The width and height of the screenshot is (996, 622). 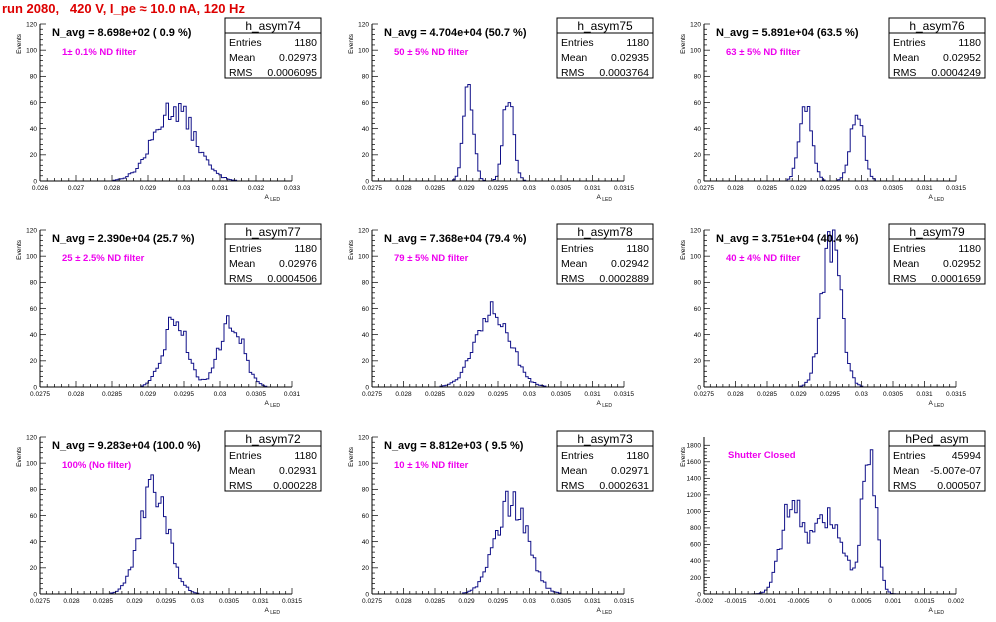 What do you see at coordinates (605, 439) in the screenshot?
I see `histogram-name: h_asym73` at bounding box center [605, 439].